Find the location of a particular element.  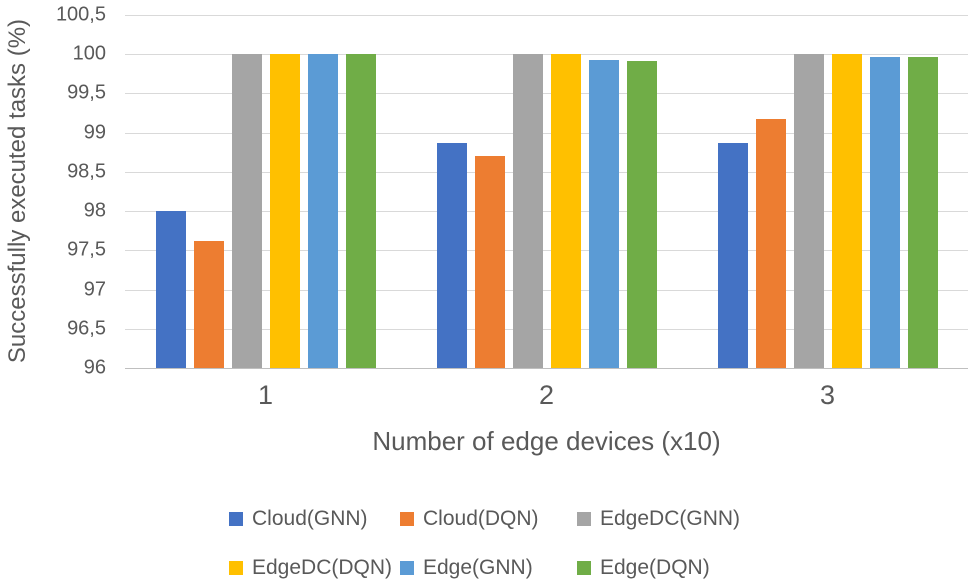

legend-label: EdgeDC(DQN) is located at coordinates (322, 567).